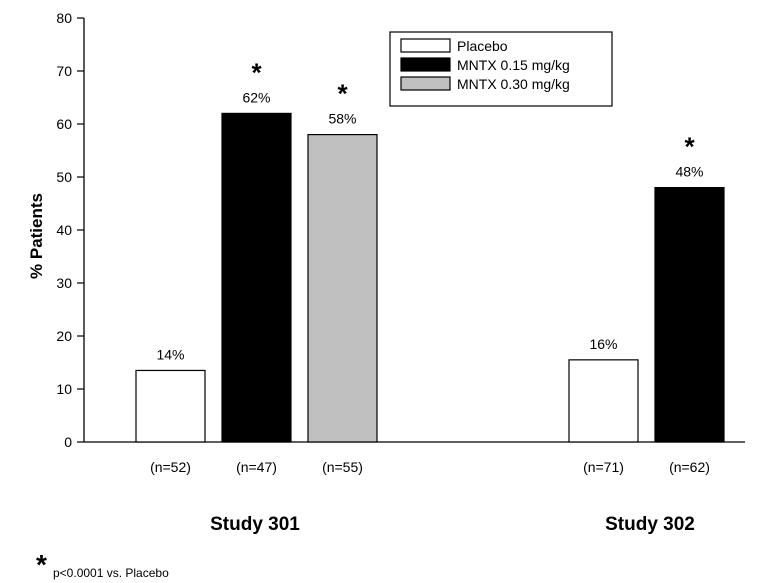  I want to click on sample-size-label: (n=55), so click(342, 467).